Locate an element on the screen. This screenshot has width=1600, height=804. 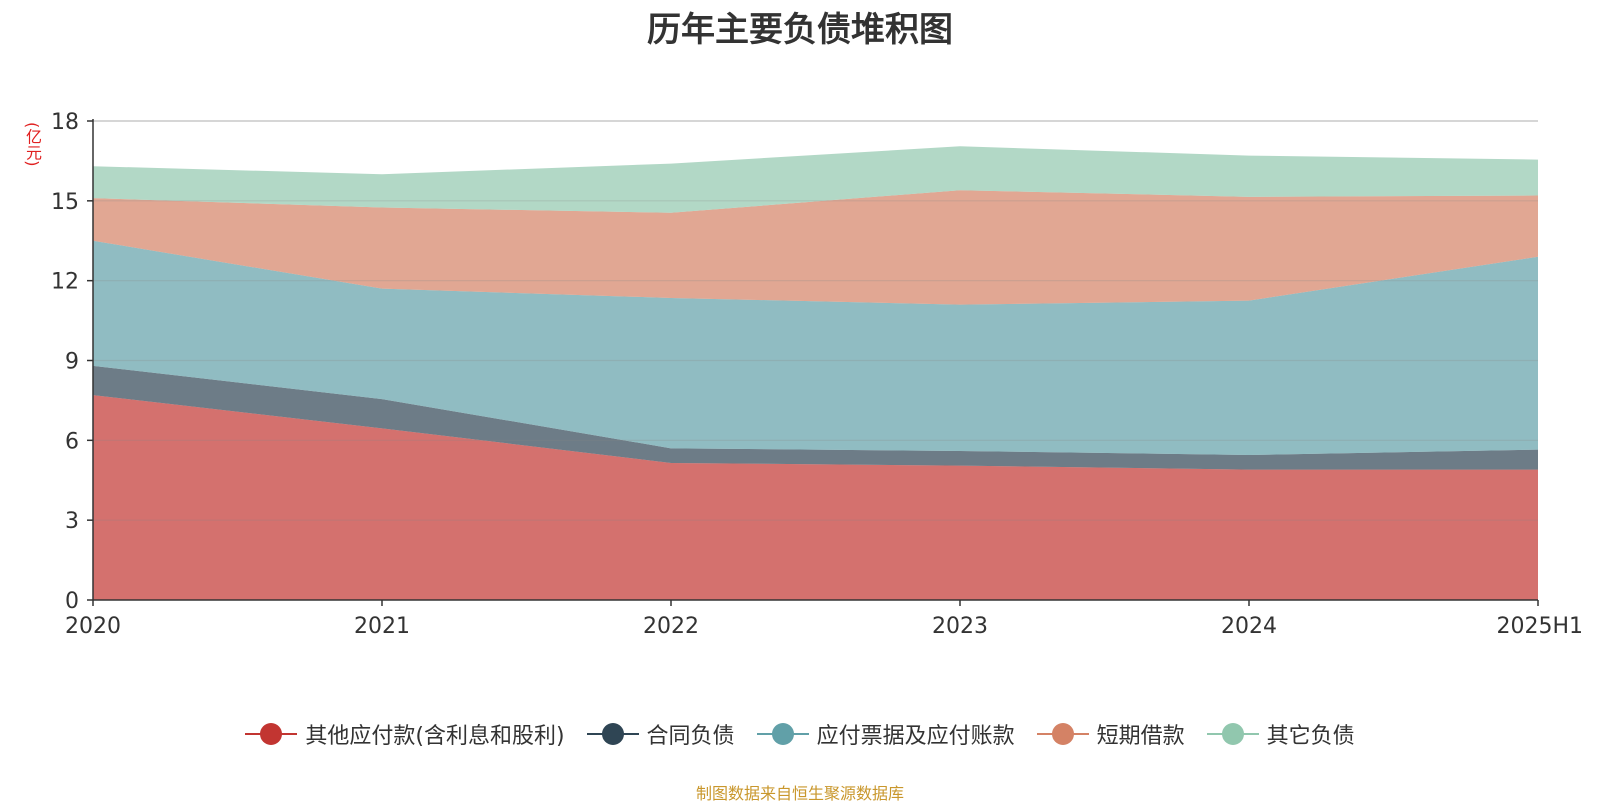
legend-label: 其他应付款(含利息和股利) is located at coordinates (435, 736).